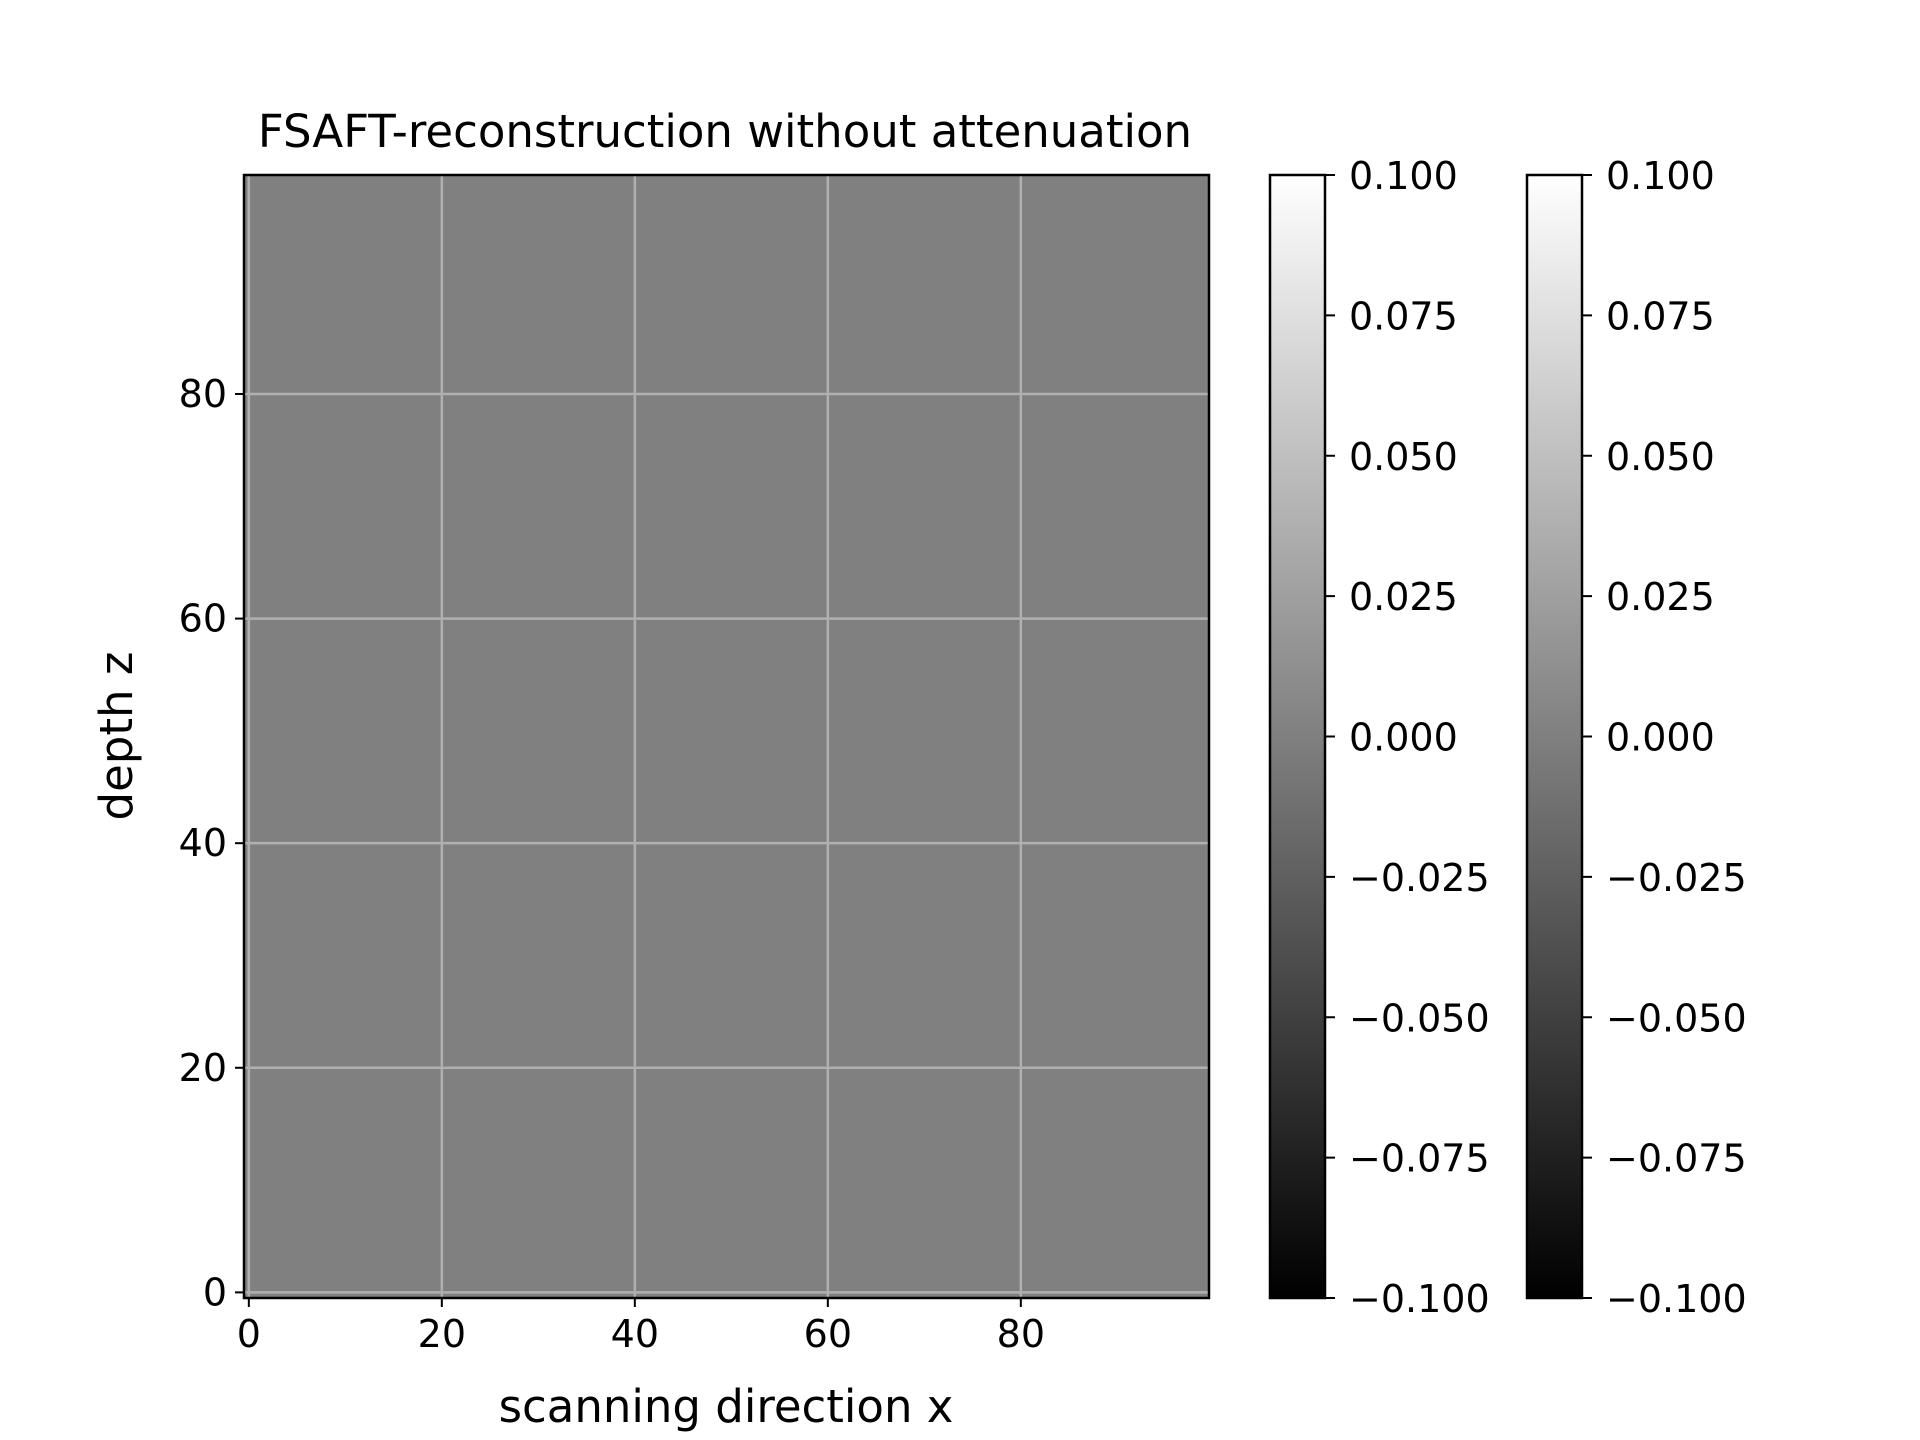  I want to click on x-tick-label: 60, so click(828, 1334).